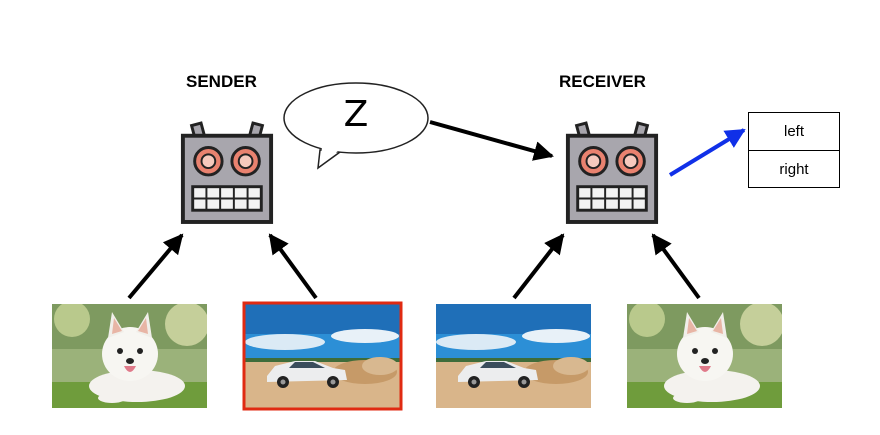 The width and height of the screenshot is (880, 435). What do you see at coordinates (155, 266) in the screenshot?
I see `arrow-dog-to-sender` at bounding box center [155, 266].